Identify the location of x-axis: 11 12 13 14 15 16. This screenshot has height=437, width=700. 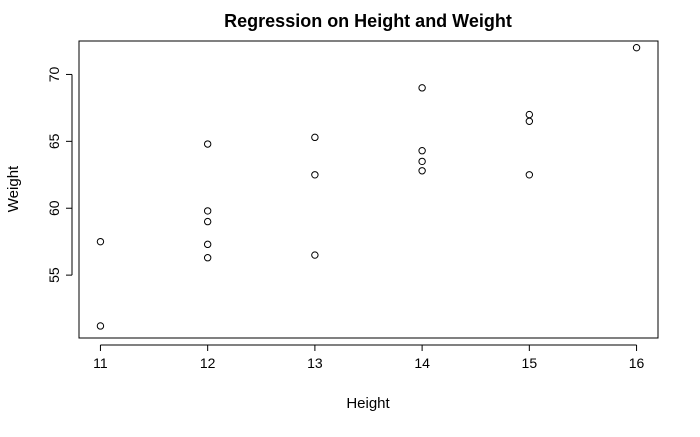
(369, 357).